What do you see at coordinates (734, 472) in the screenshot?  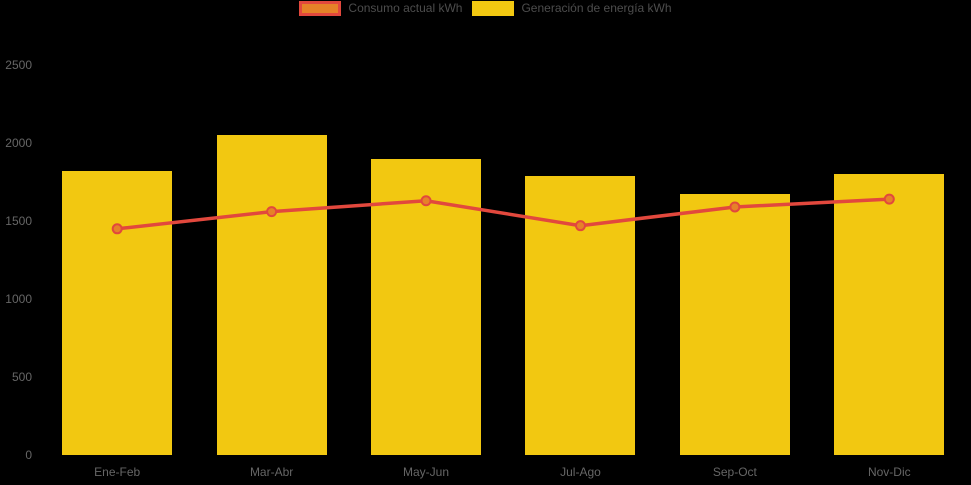 I see `x-axis-tick-label: Sep-Oct` at bounding box center [734, 472].